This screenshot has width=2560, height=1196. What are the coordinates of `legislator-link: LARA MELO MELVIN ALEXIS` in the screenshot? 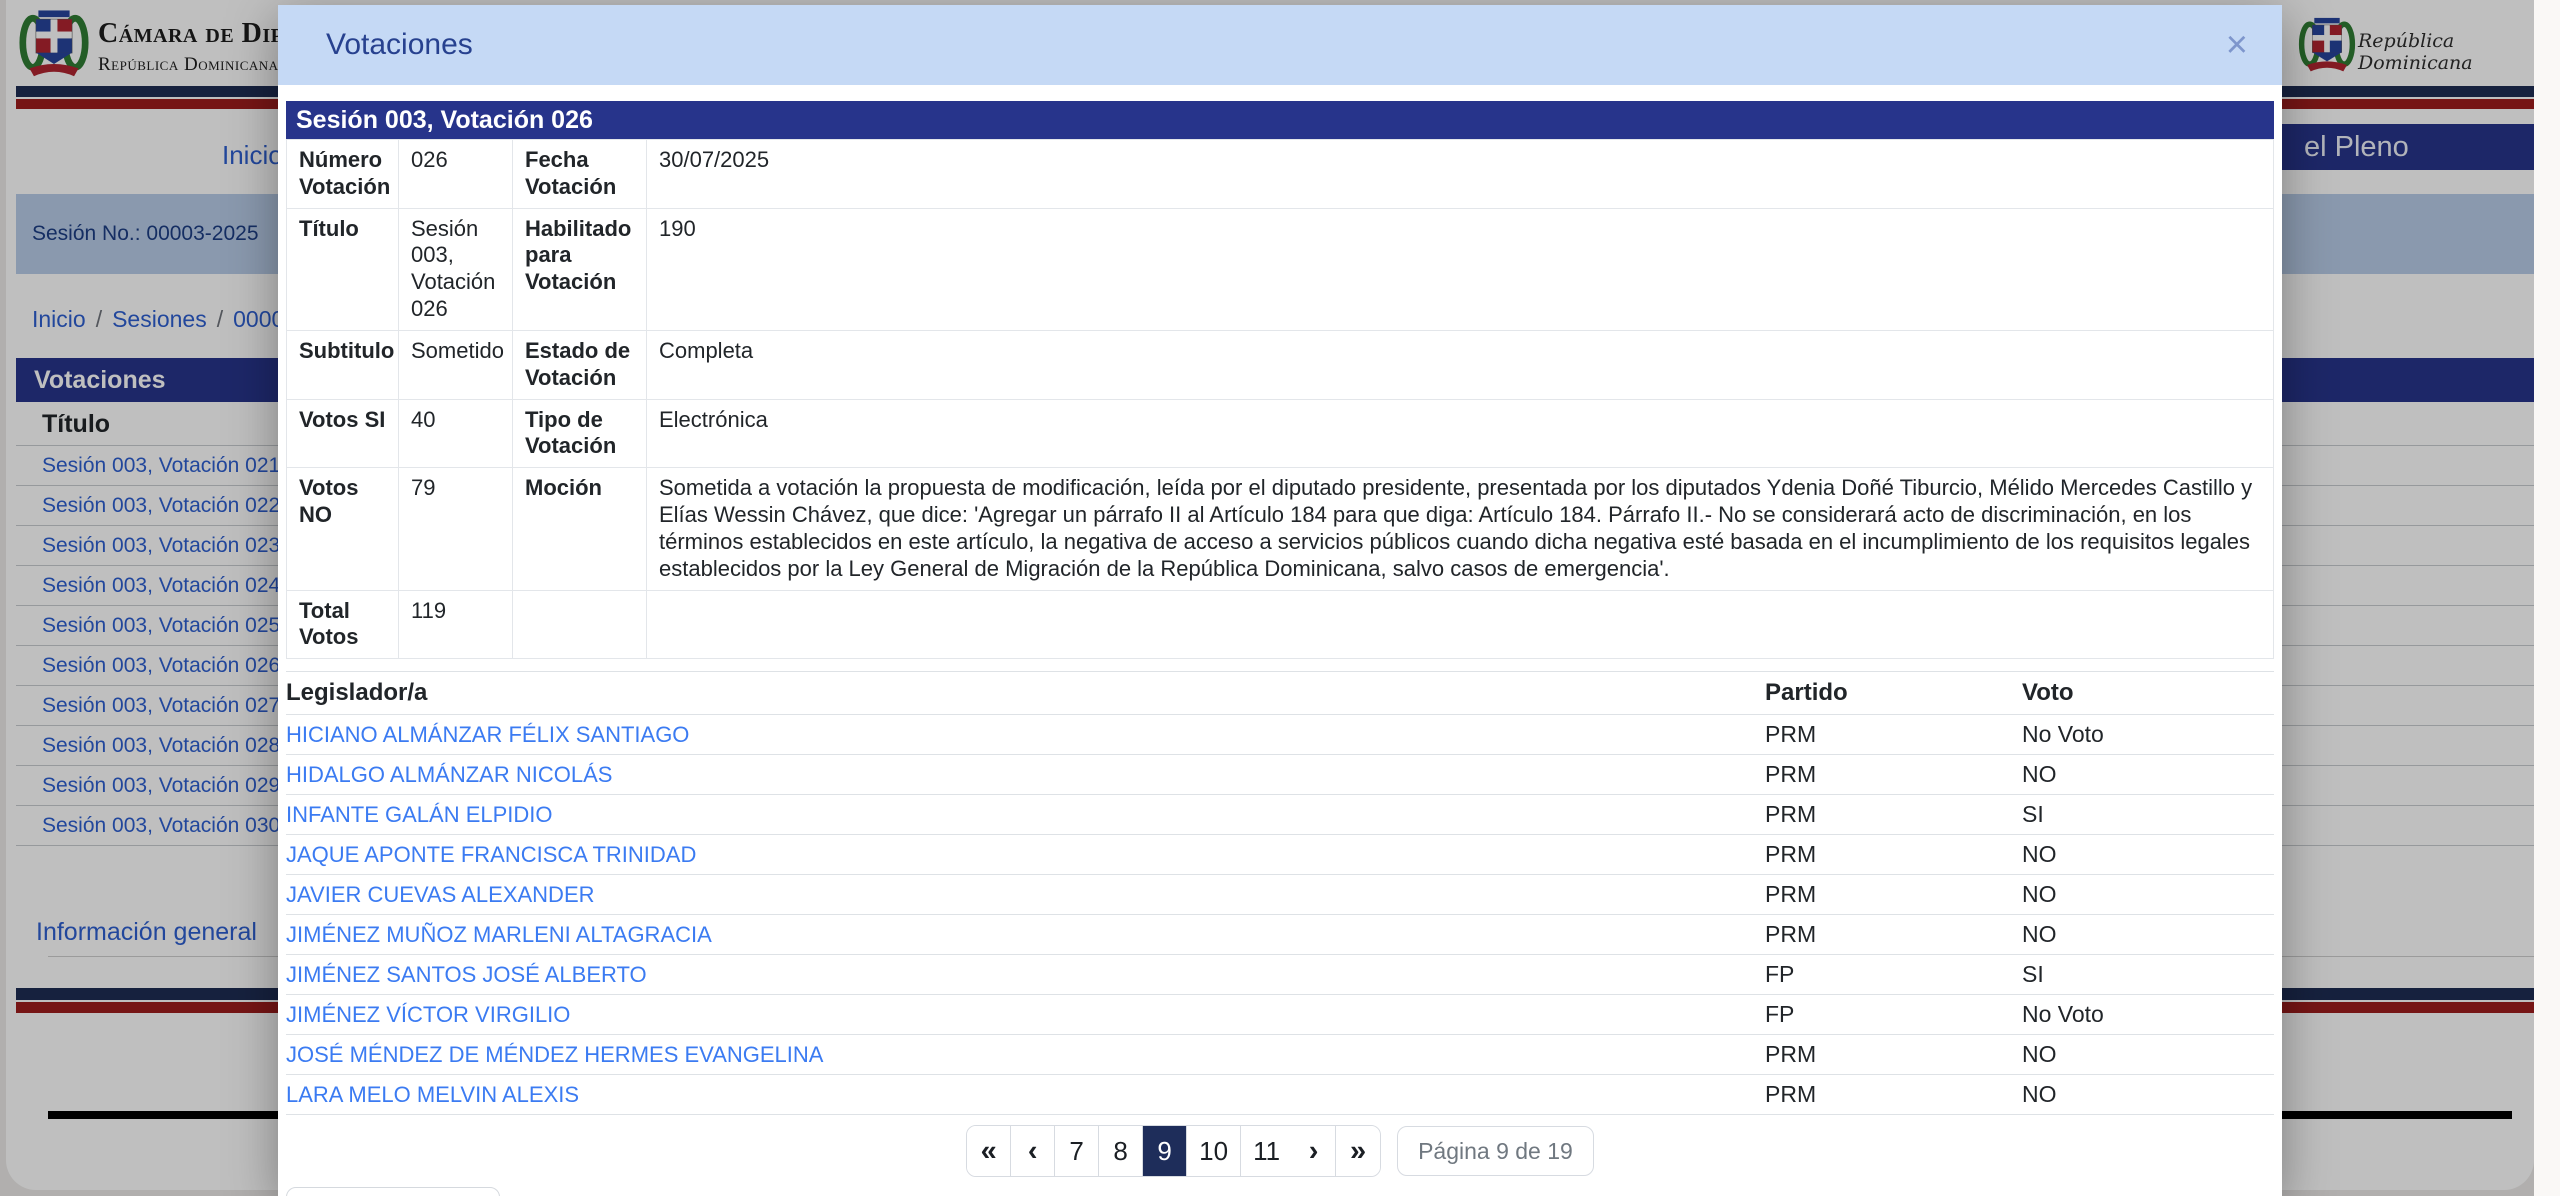 It's located at (433, 1095).